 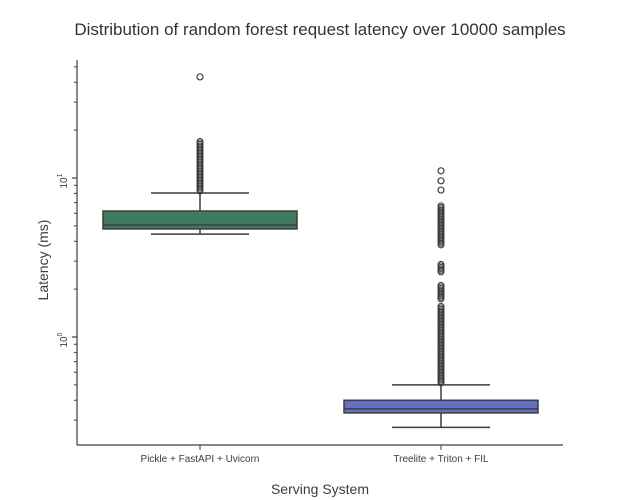 I want to click on x-tick-label-pickle: Pickle + FastAPI + Uvicorn, so click(x=200, y=459).